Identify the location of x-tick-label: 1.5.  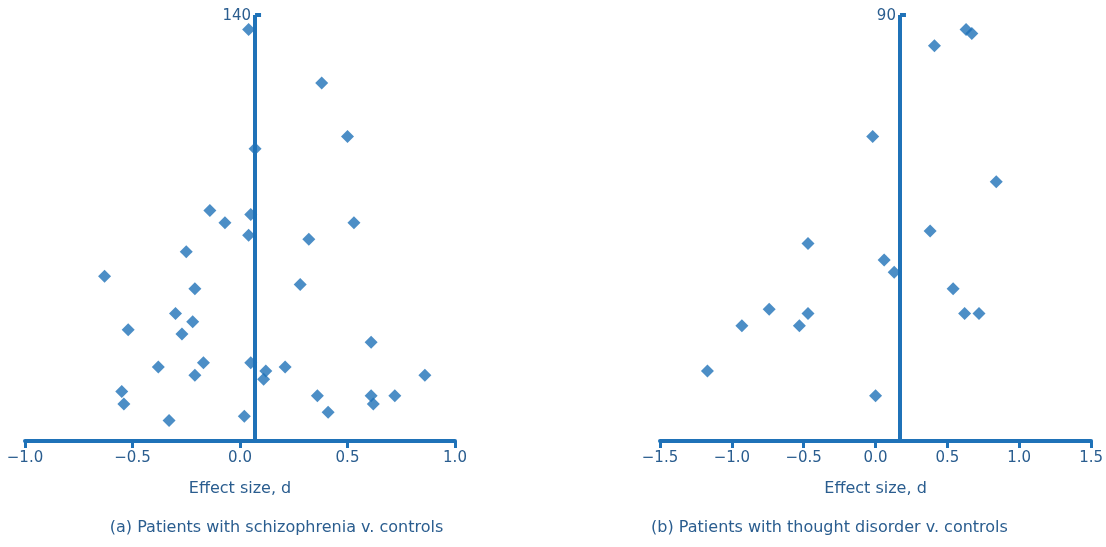
(1091, 456).